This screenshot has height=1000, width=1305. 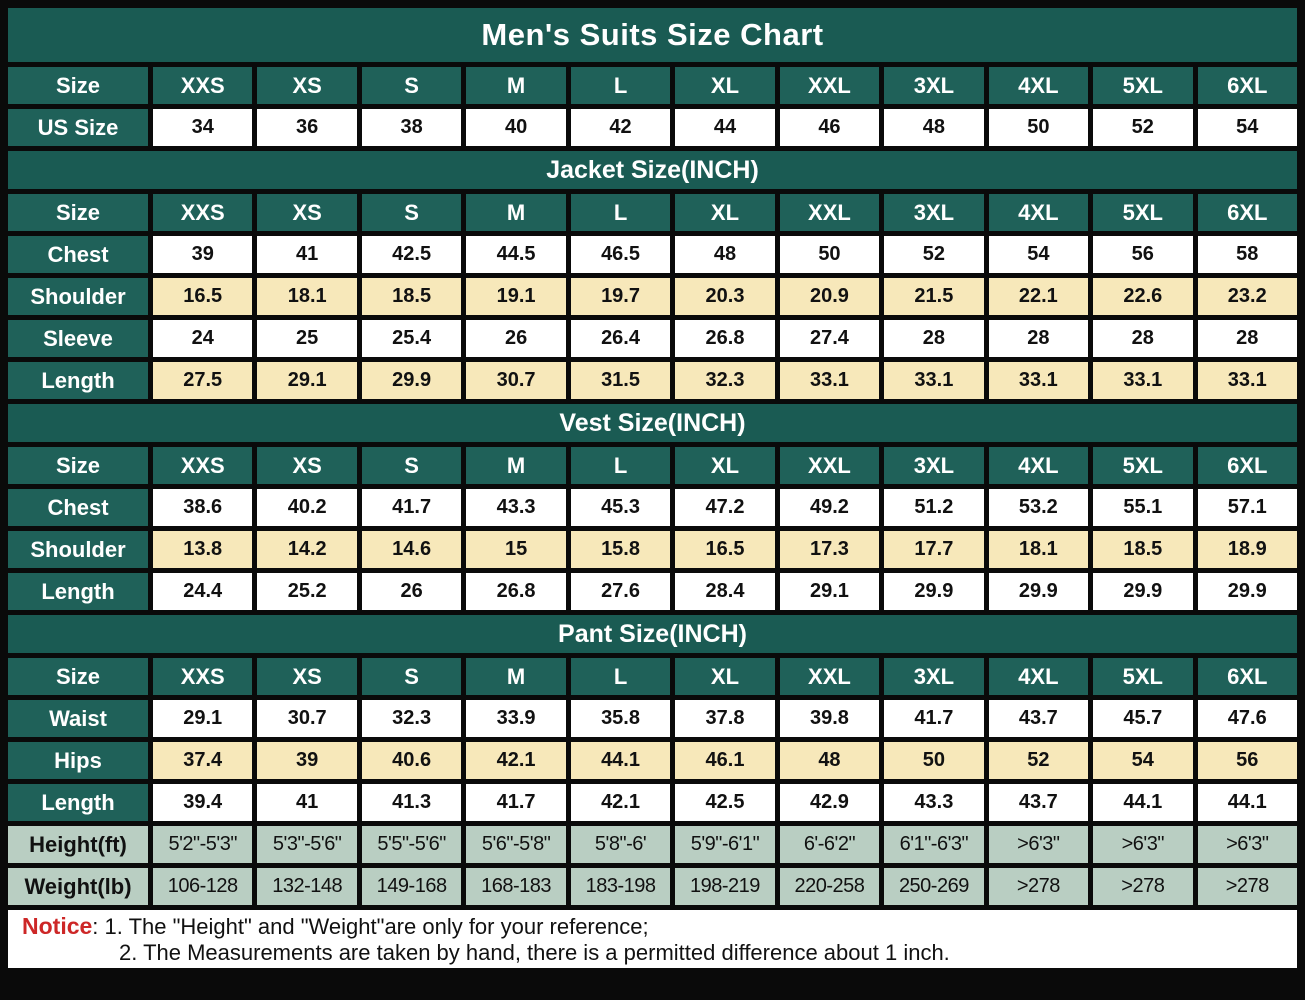 I want to click on table-row: Chest 39 41 42.5 44.5 46.5 48 50 52 54 56 58, so click(x=652, y=254).